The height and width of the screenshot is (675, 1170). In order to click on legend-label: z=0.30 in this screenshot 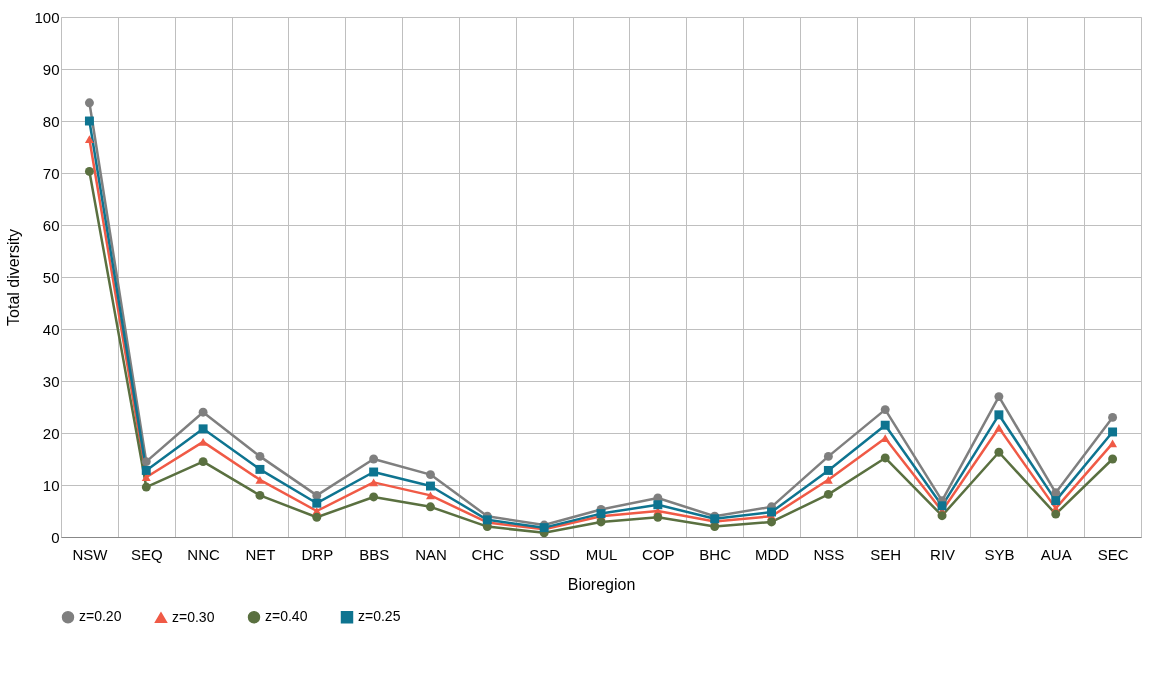, I will do `click(193, 616)`.